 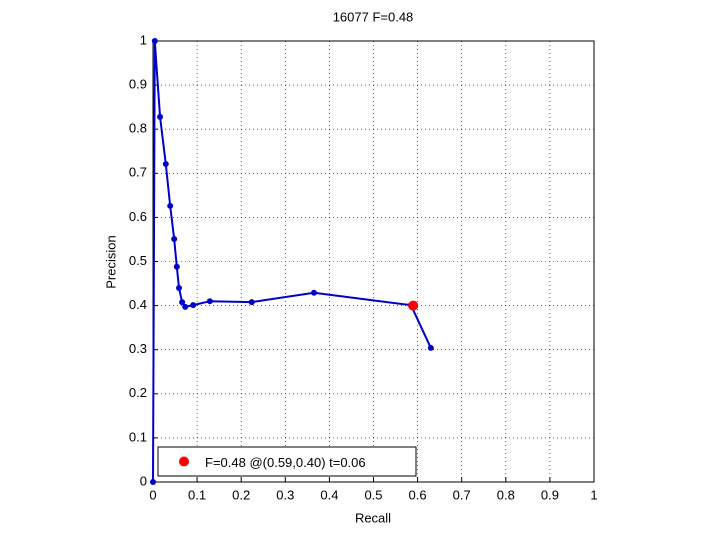 What do you see at coordinates (138, 392) in the screenshot?
I see `y-tick-label: 0.2` at bounding box center [138, 392].